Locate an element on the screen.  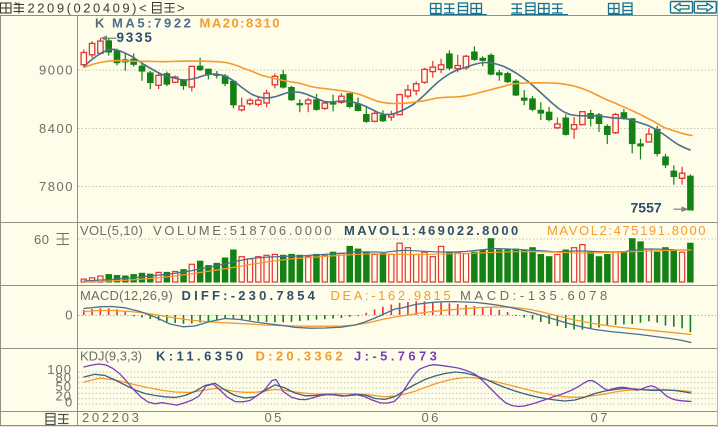
svg-text: MACD:-135.6078 is located at coordinates (535, 295).